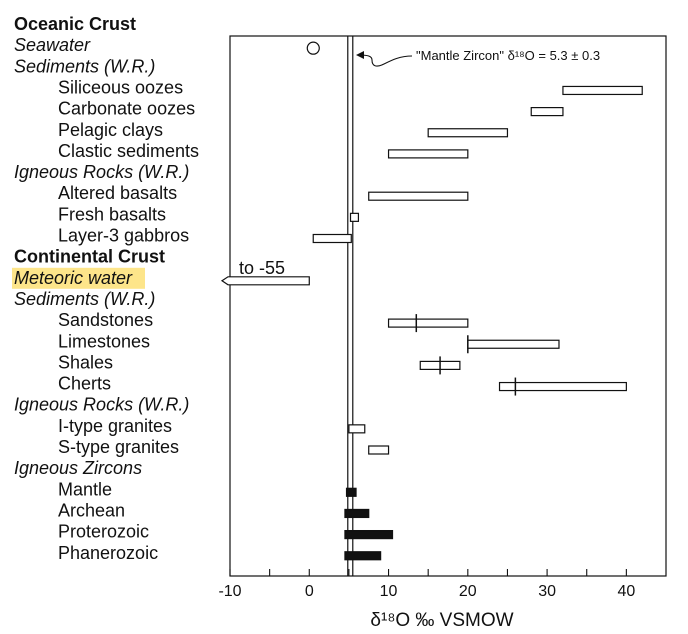  What do you see at coordinates (547, 591) in the screenshot?
I see `x-tick-label: 30` at bounding box center [547, 591].